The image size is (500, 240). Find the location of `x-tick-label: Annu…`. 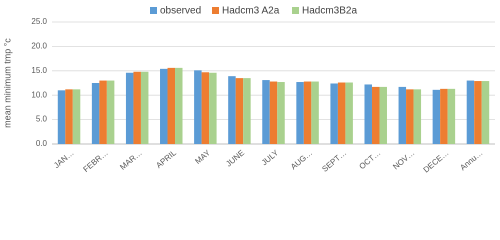

x-tick-label: Annu… is located at coordinates (471, 160).